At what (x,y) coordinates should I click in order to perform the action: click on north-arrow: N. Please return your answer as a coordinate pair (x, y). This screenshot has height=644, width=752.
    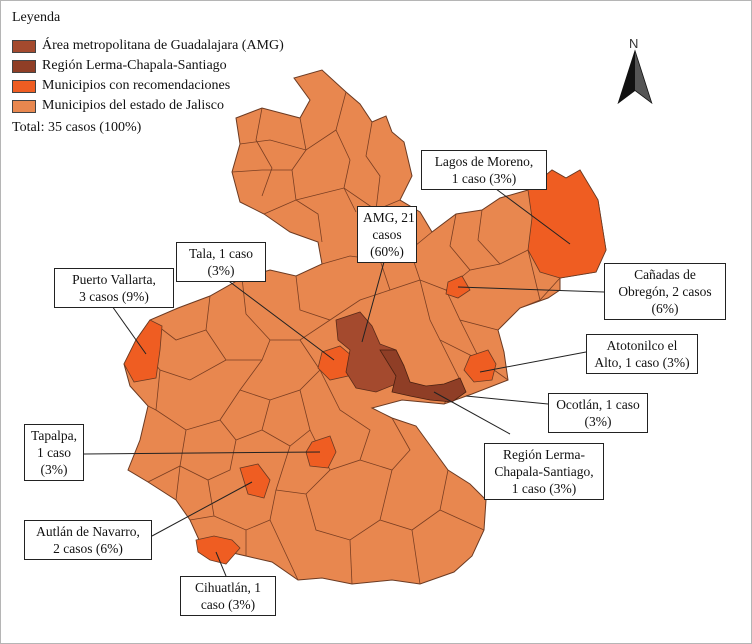
    Looking at the image, I should click on (635, 73).